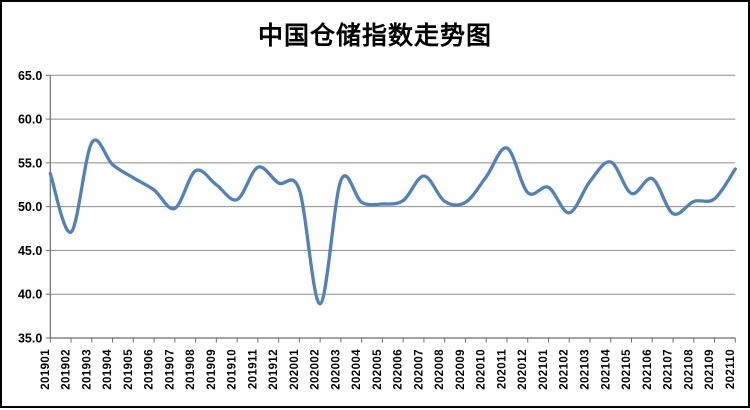 This screenshot has height=410, width=750. Describe the element at coordinates (129, 369) in the screenshot. I see `x-axis-category-label: 201905` at that location.